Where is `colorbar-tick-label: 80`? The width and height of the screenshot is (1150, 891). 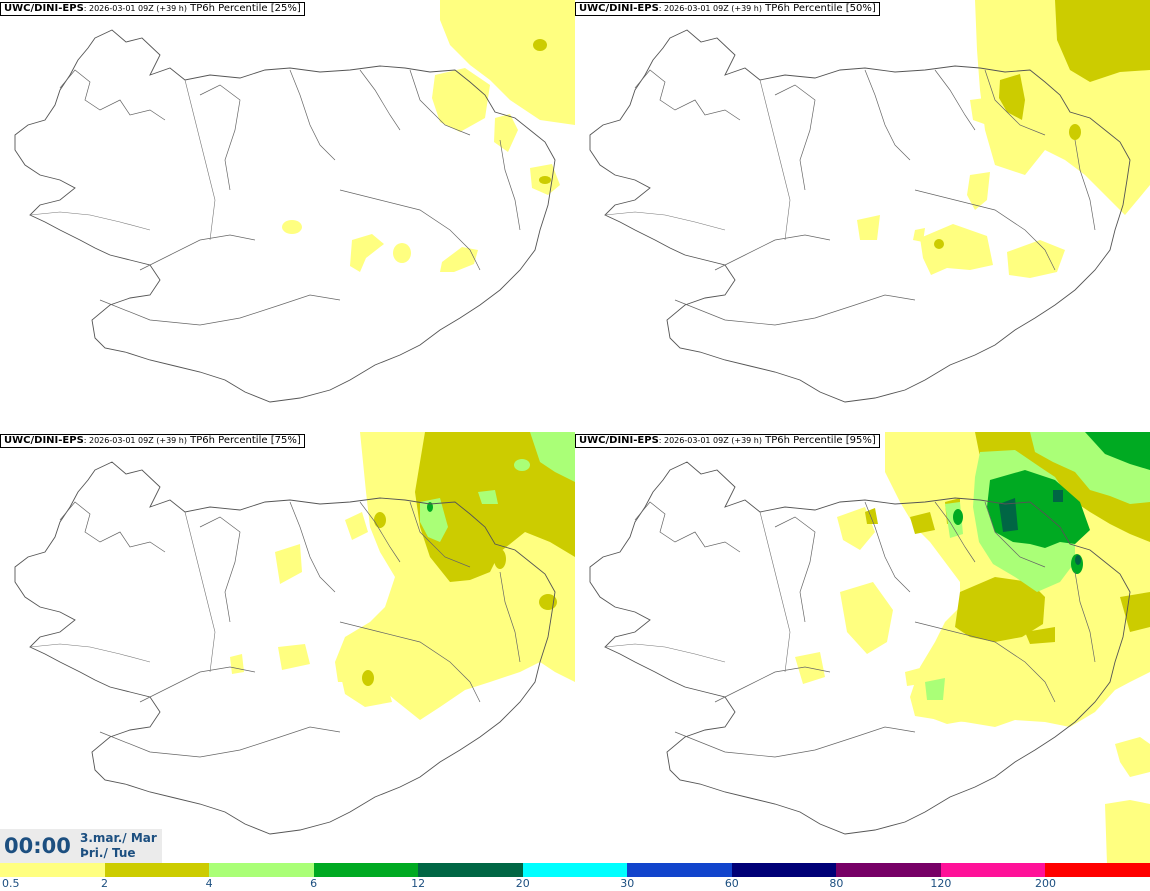
colorbar-tick-label: 80 is located at coordinates (836, 883).